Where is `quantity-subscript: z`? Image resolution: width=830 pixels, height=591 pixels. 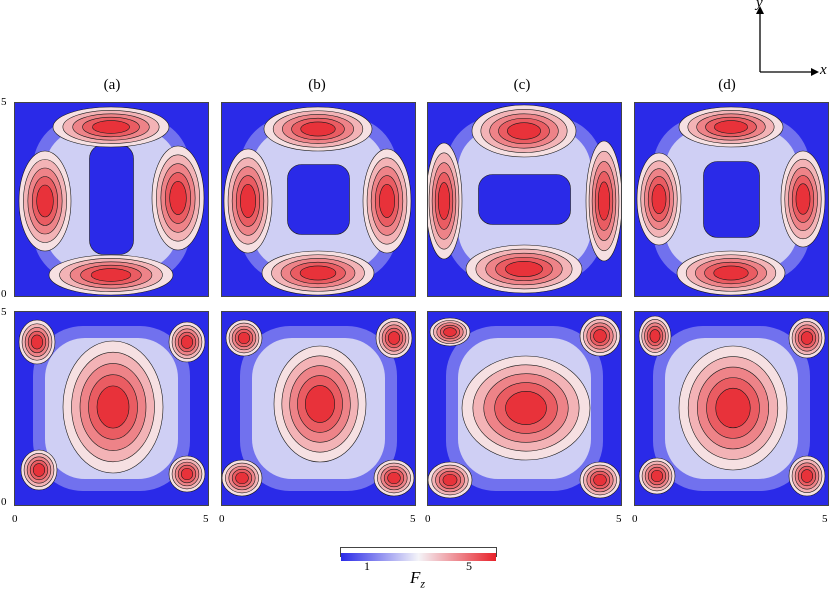 quantity-subscript: z is located at coordinates (423, 583).